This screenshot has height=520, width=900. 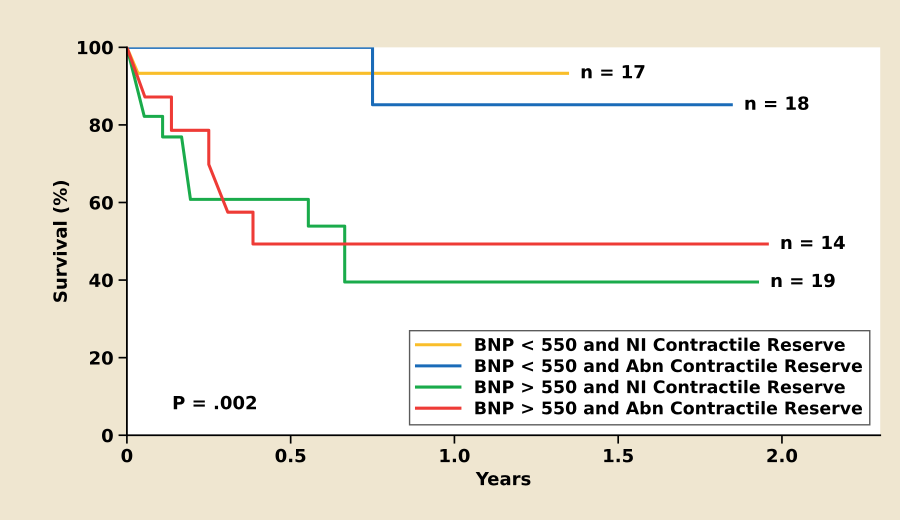 What do you see at coordinates (95, 47) in the screenshot?
I see `y-tick-label: 100` at bounding box center [95, 47].